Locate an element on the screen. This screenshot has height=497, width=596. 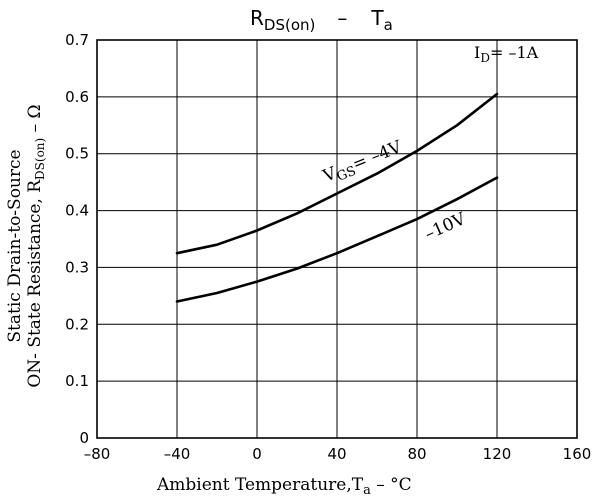
y-axis-label-line2-main: ON- State Resistance, R is located at coordinates (35, 283).